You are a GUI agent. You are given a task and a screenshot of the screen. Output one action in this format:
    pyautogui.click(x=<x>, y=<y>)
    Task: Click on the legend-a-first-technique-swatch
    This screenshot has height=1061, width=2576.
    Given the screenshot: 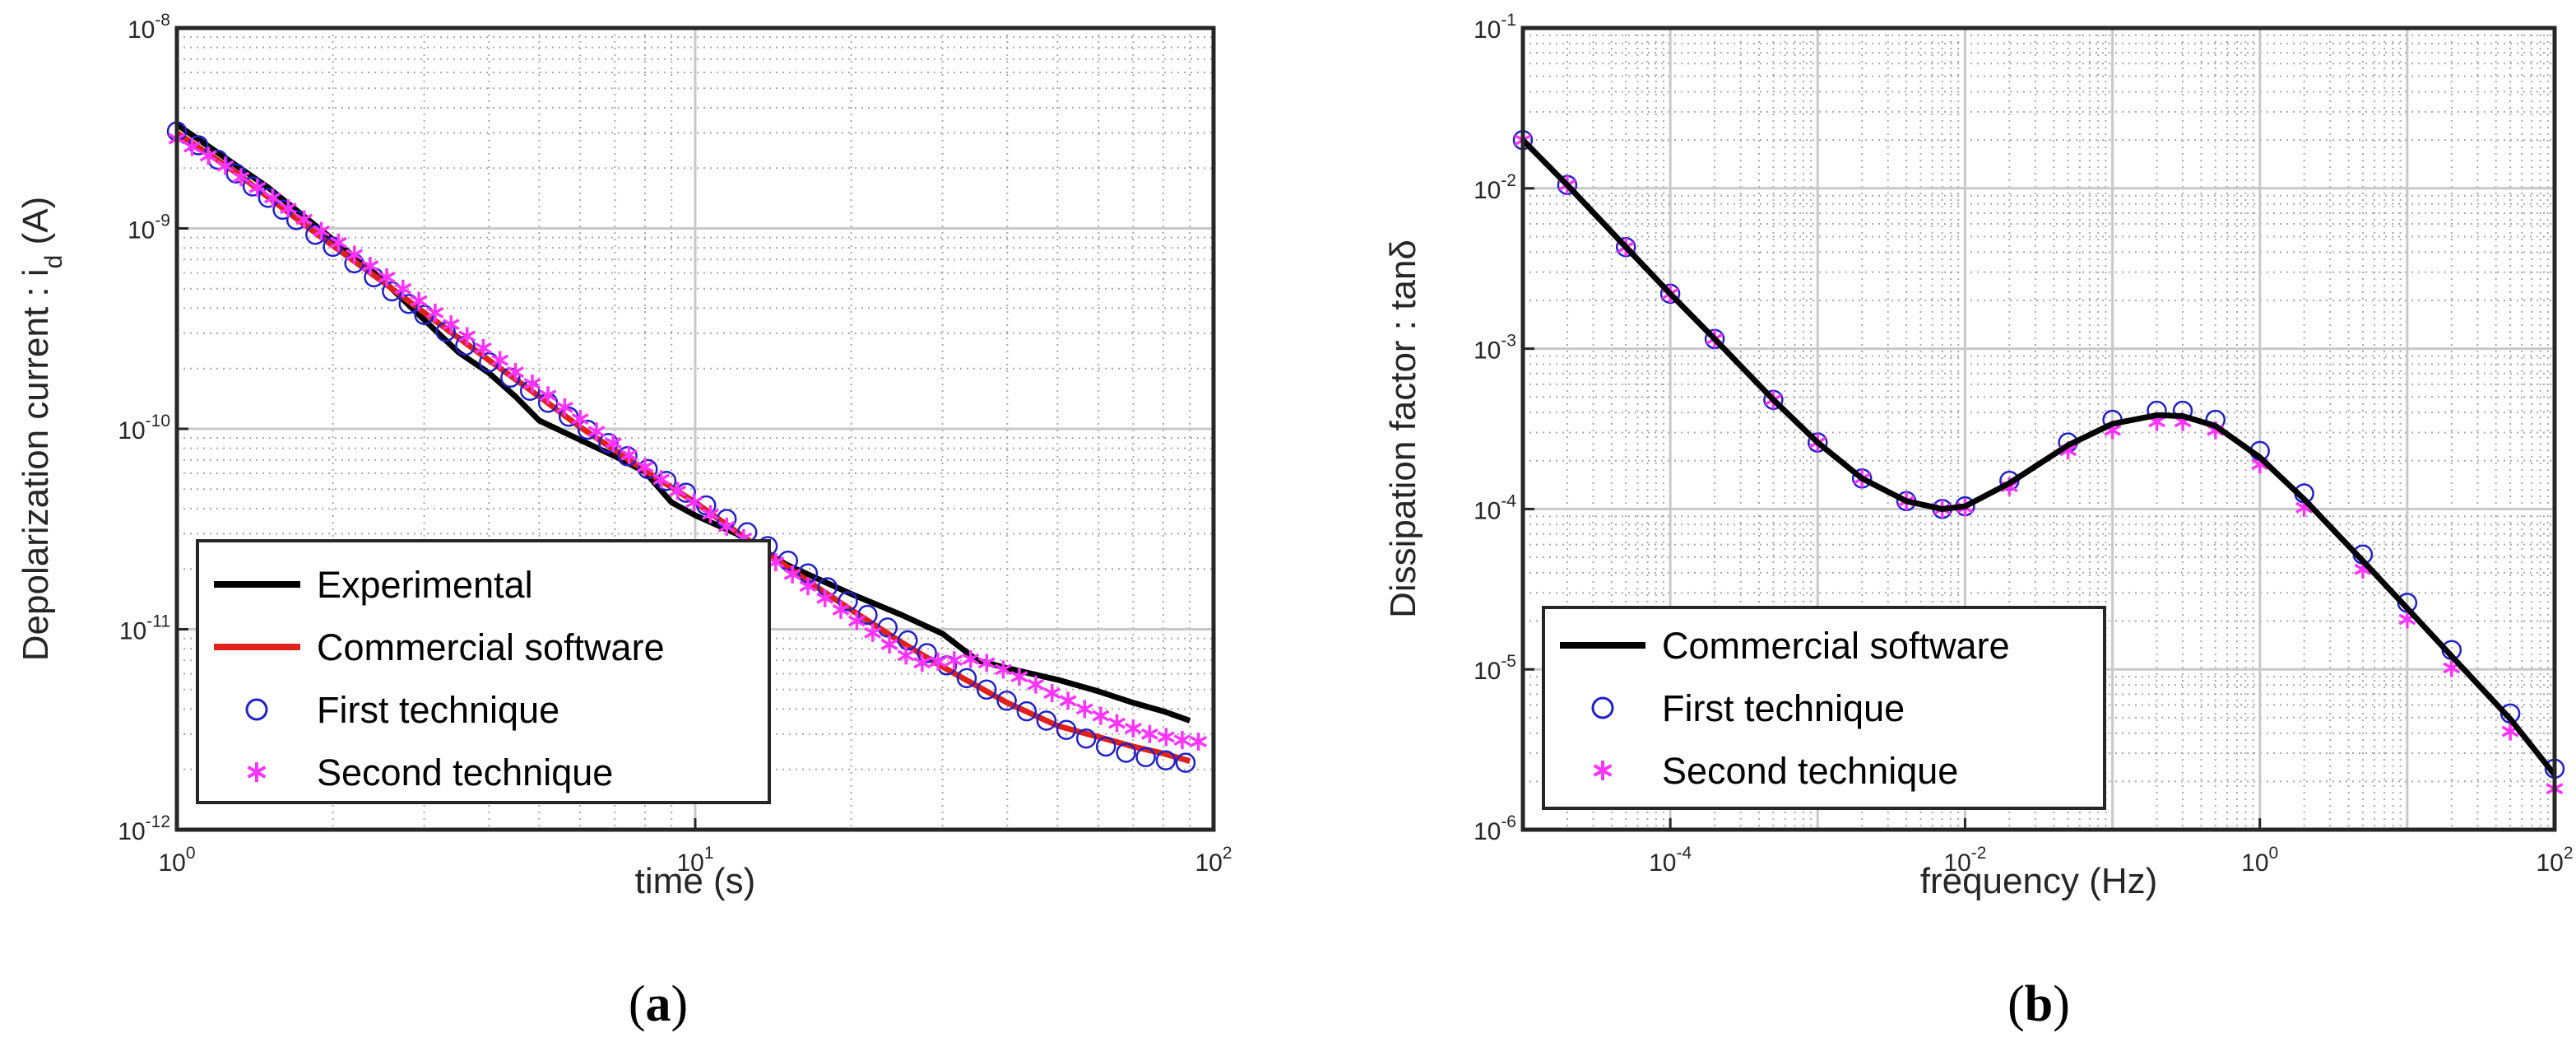 What is the action you would take?
    pyautogui.click(x=257, y=709)
    